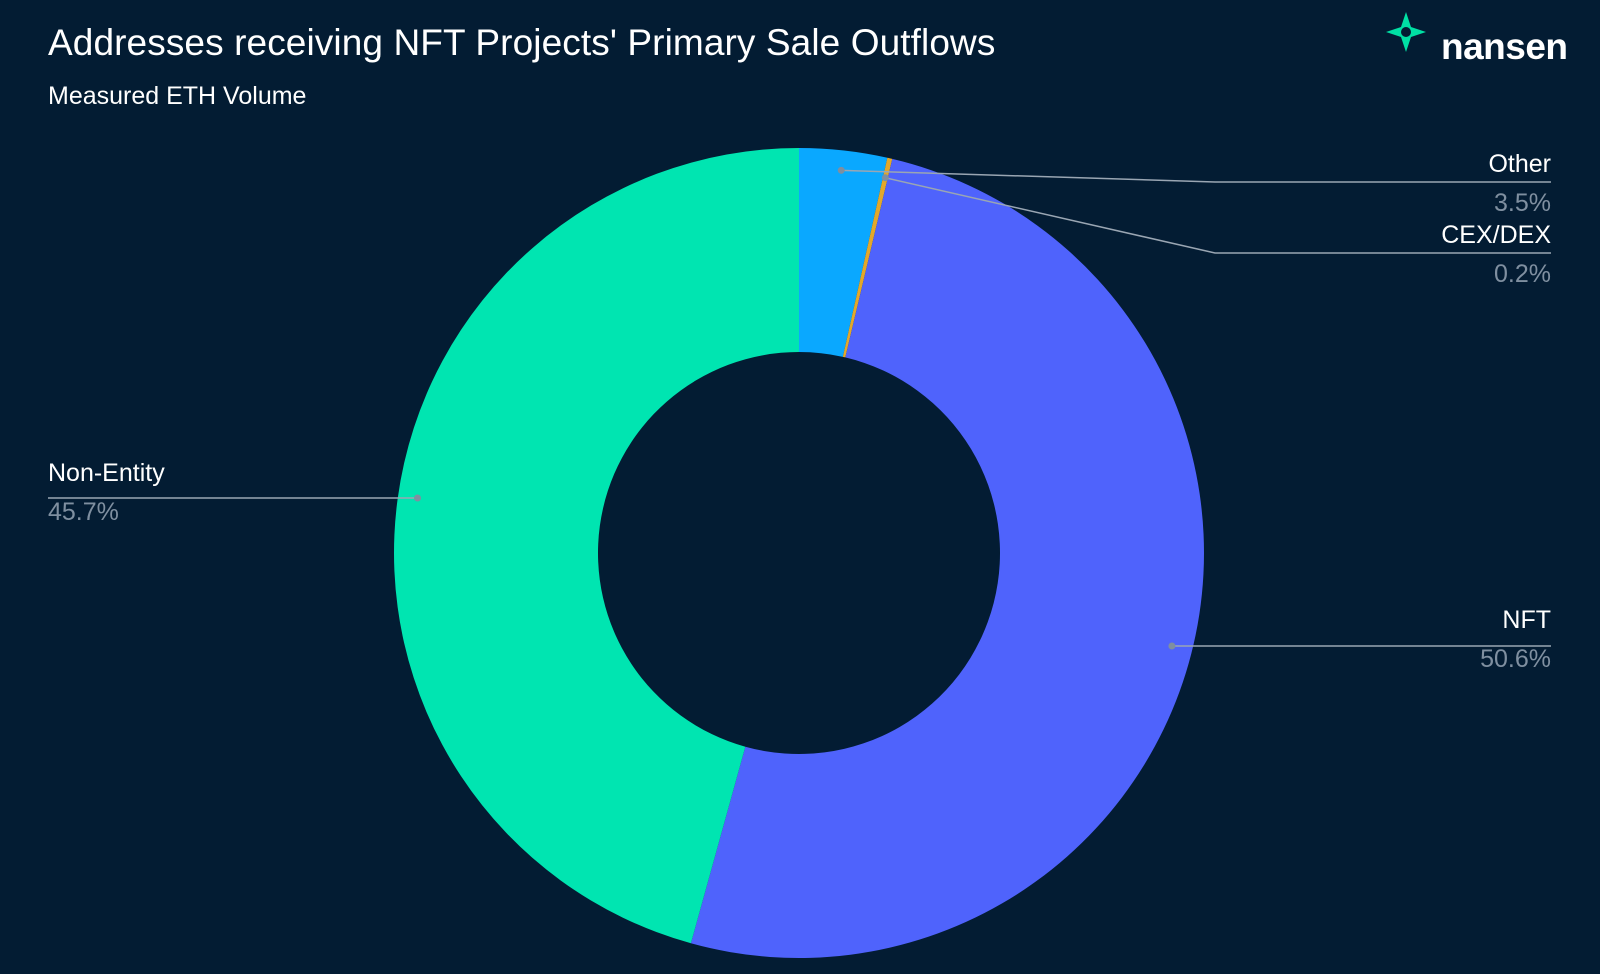 The image size is (1600, 974). I want to click on leader-dot-other, so click(841, 170).